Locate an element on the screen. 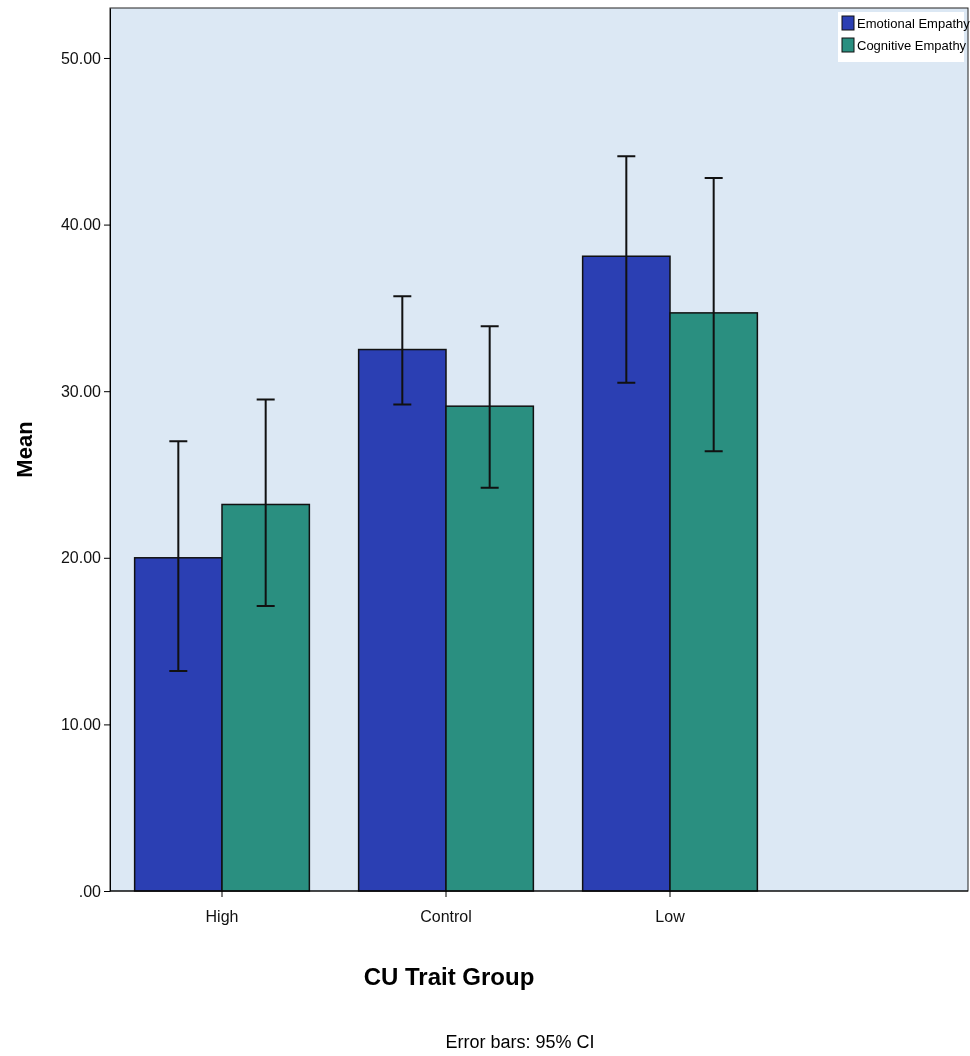 The height and width of the screenshot is (1056, 970). x-axis-title: CU Trait Group is located at coordinates (449, 976).